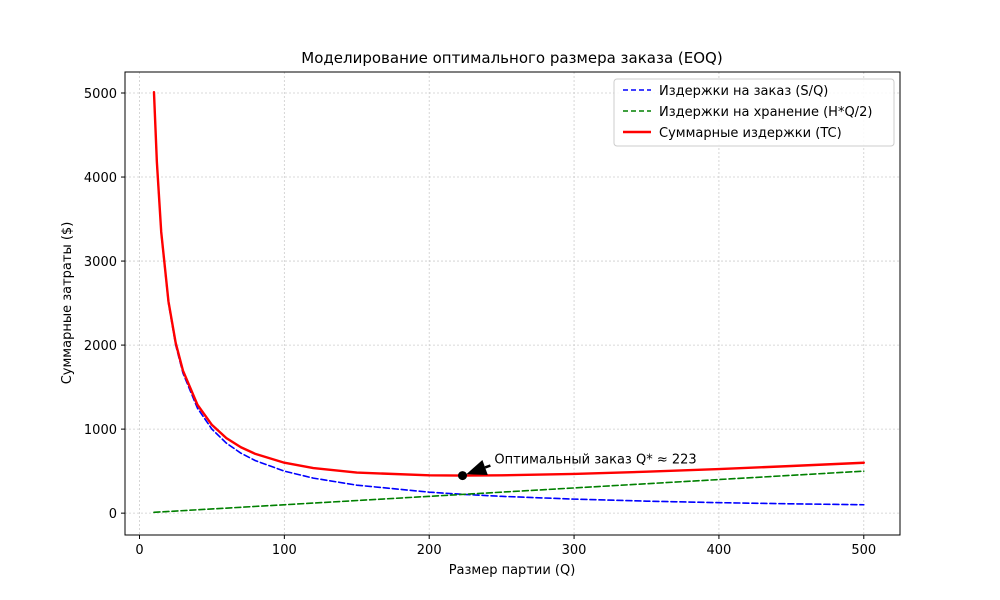 The height and width of the screenshot is (600, 1000). I want to click on holding-cost-line, so click(509, 492).